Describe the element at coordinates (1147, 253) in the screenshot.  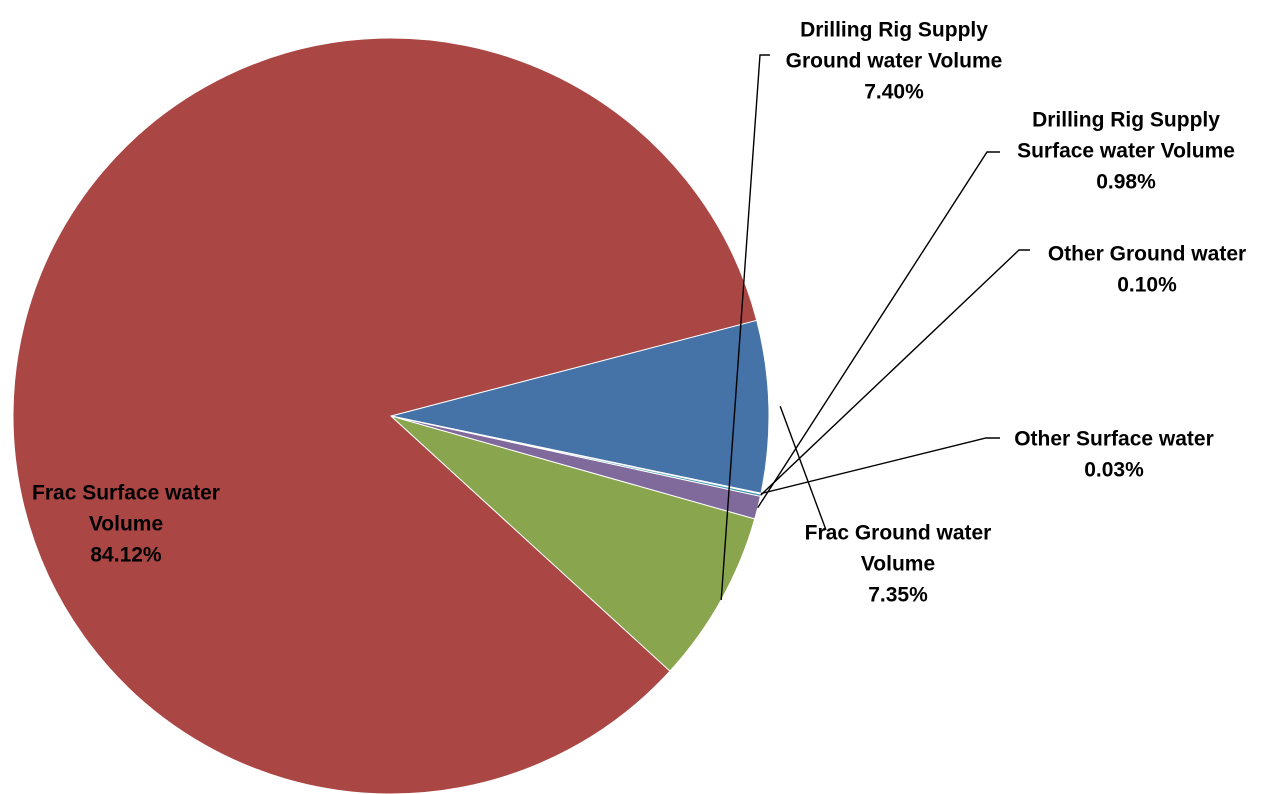
I see `slice-category-label: Other Ground water` at that location.